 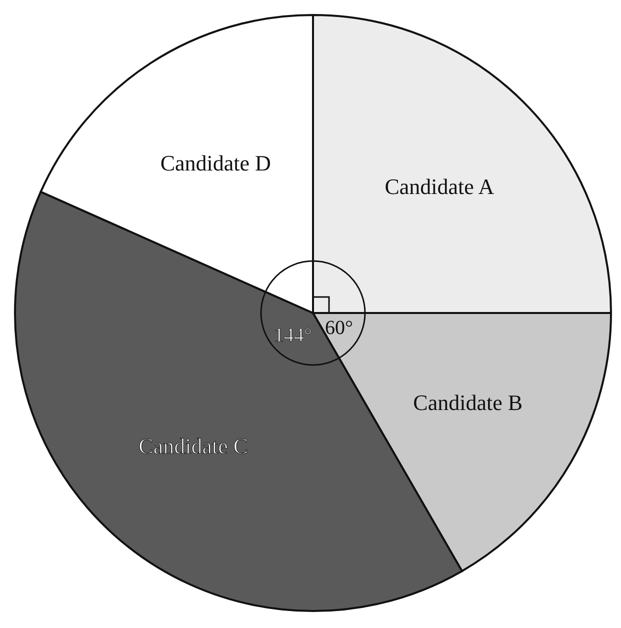 What do you see at coordinates (439, 187) in the screenshot?
I see `slice-label: Candidate A` at bounding box center [439, 187].